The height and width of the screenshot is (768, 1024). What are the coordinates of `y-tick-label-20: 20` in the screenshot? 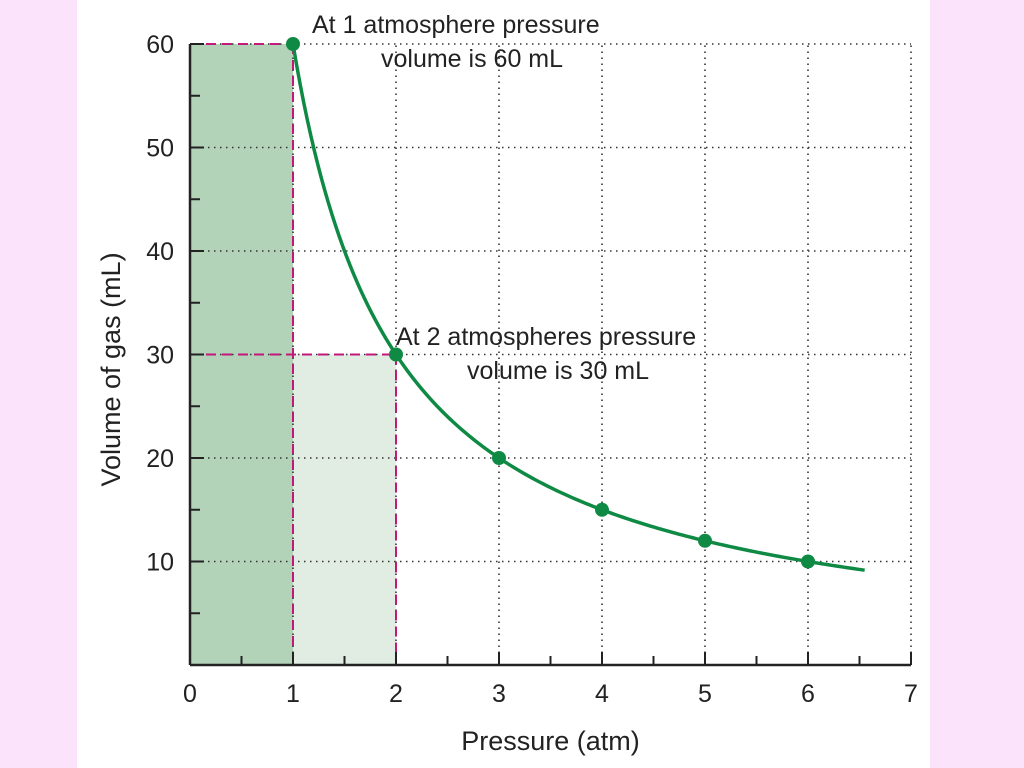 It's located at (160, 459).